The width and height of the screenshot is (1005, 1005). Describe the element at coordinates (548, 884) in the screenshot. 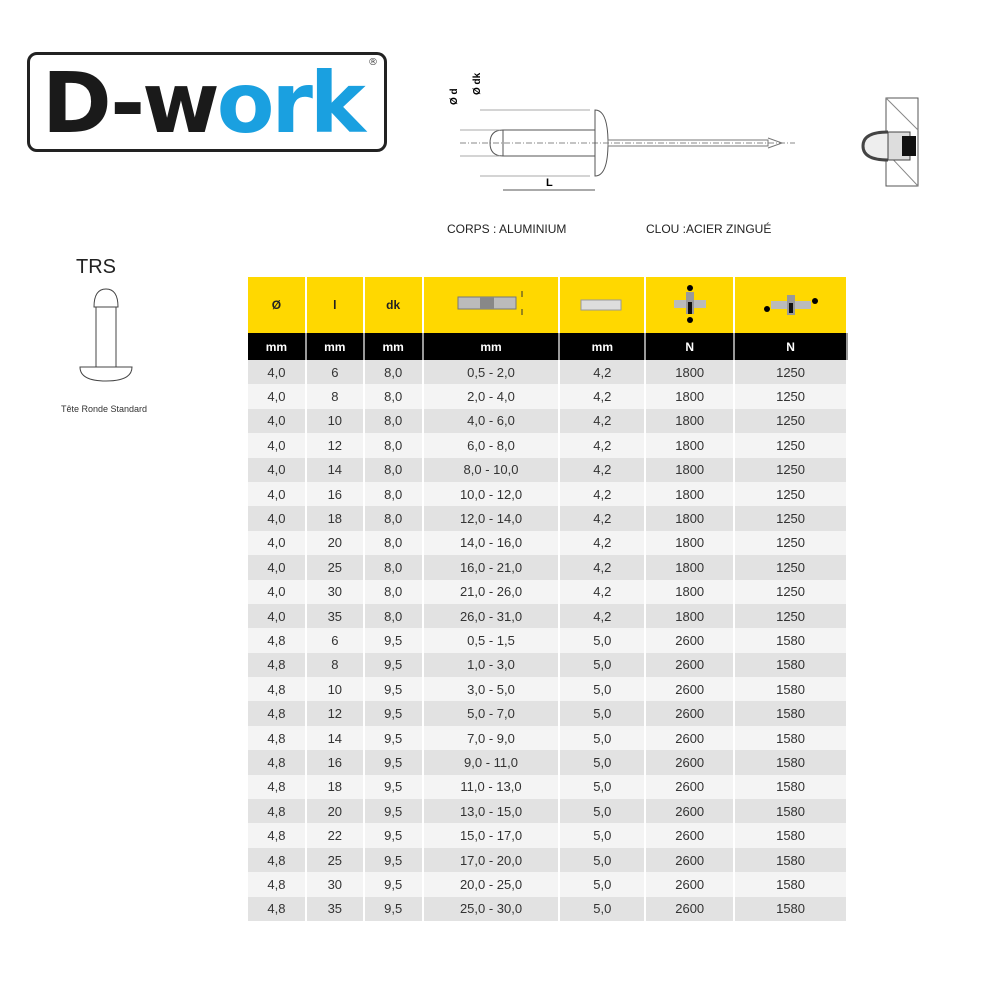

I see `table-row: 4,8 30 9,5 20,0 - 25,0 5,0 2600 1580` at that location.